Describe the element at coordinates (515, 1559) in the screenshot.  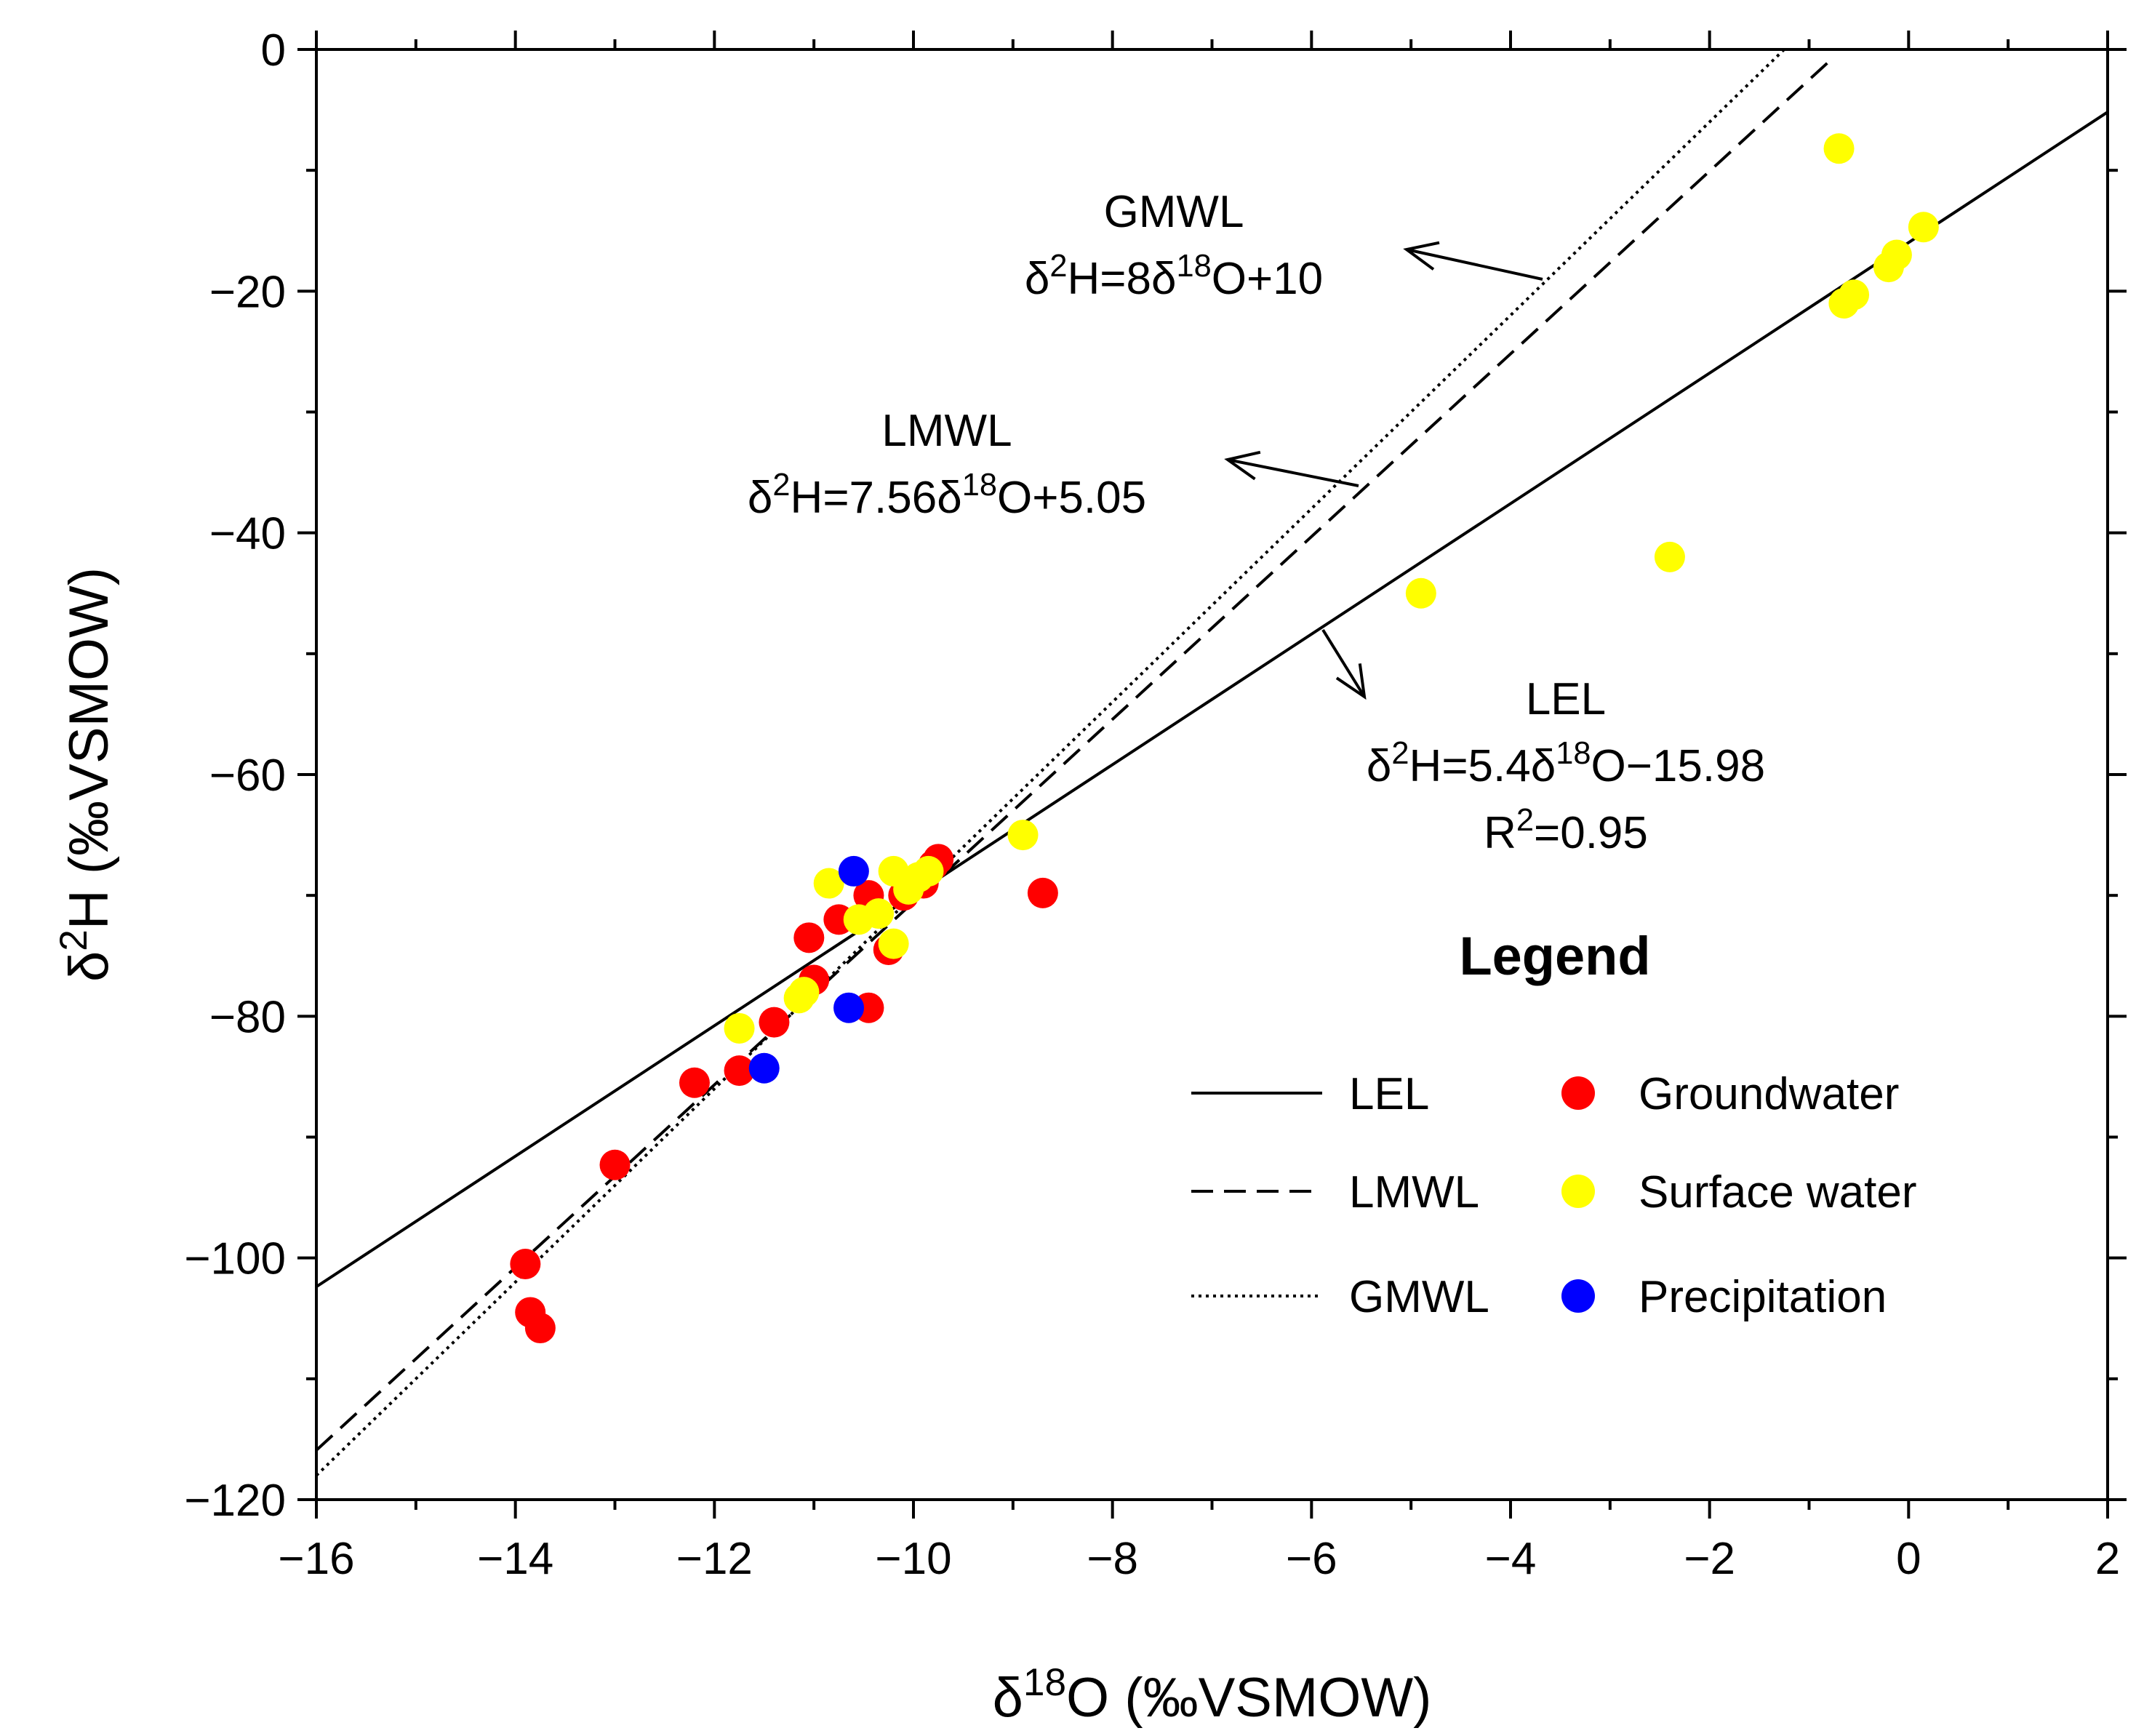
I see `x-tick-label: −14` at that location.